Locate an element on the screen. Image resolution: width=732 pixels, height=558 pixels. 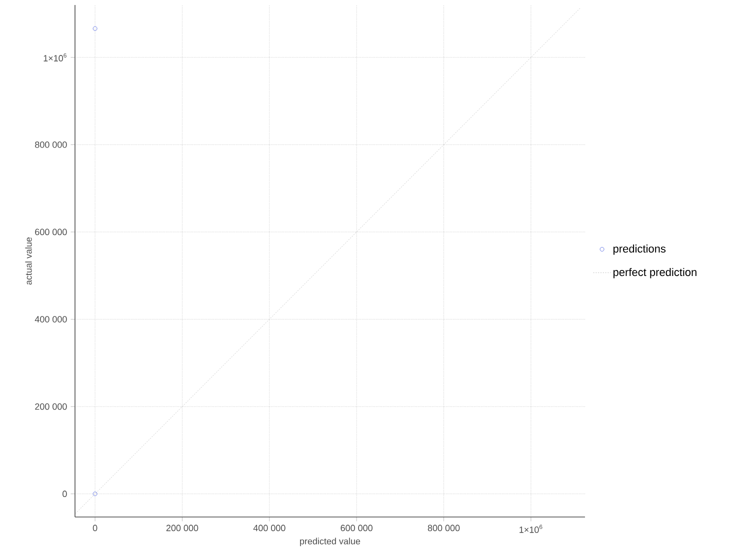
x-axis-title: predicted value is located at coordinates (330, 542).